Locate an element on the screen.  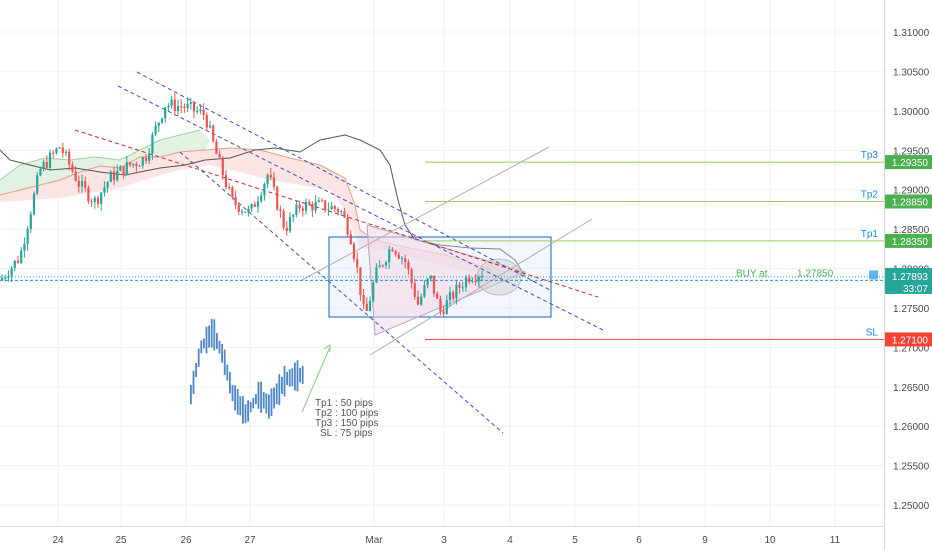
price-badge-tp1 is located at coordinates (908, 240).